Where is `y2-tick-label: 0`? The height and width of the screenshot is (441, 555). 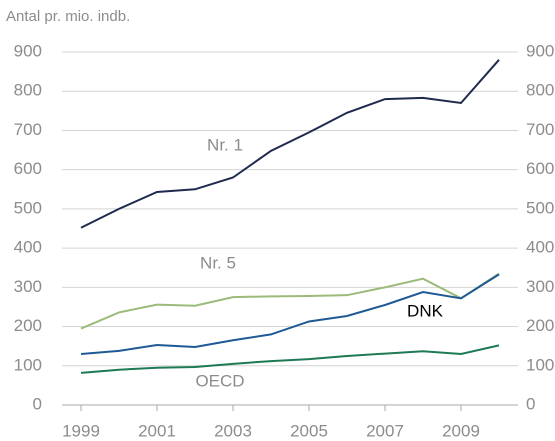 y2-tick-label: 0 is located at coordinates (530, 403).